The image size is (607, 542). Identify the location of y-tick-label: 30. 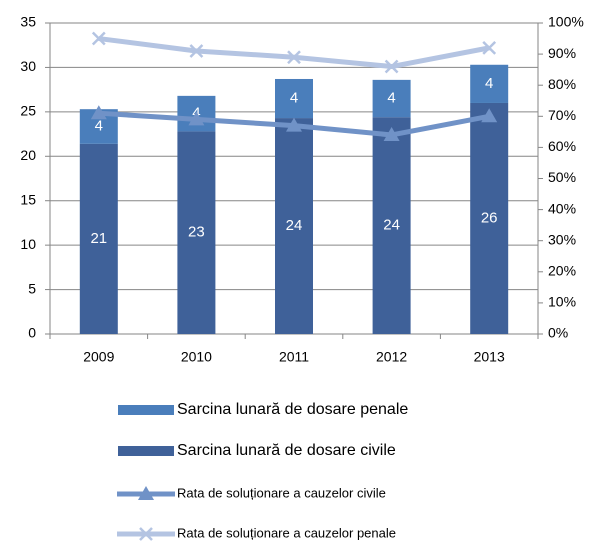
(28, 66).